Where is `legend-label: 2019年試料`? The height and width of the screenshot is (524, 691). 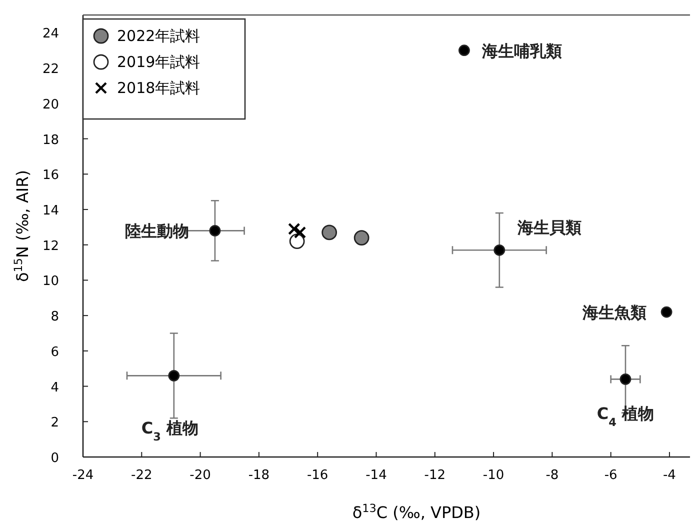 legend-label: 2019年試料 is located at coordinates (158, 62).